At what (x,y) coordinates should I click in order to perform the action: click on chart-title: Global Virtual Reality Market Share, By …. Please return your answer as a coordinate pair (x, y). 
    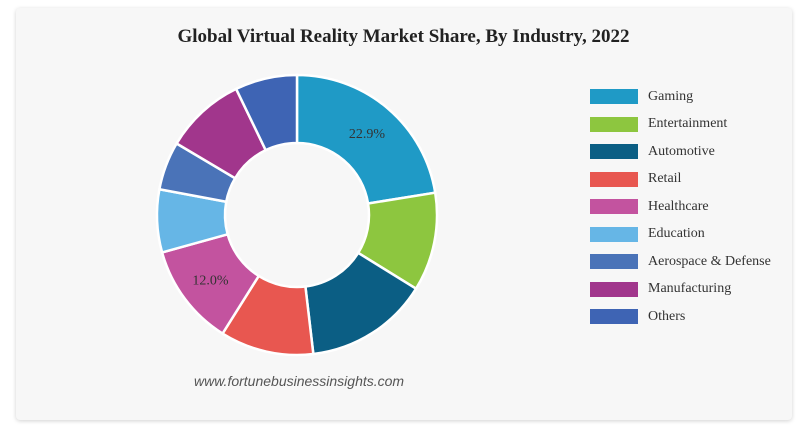
    Looking at the image, I should click on (403, 36).